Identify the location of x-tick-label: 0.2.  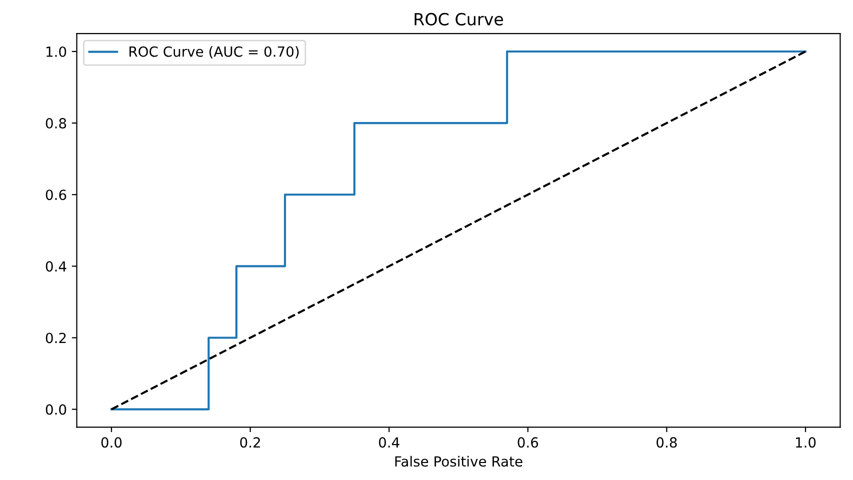
(250, 442).